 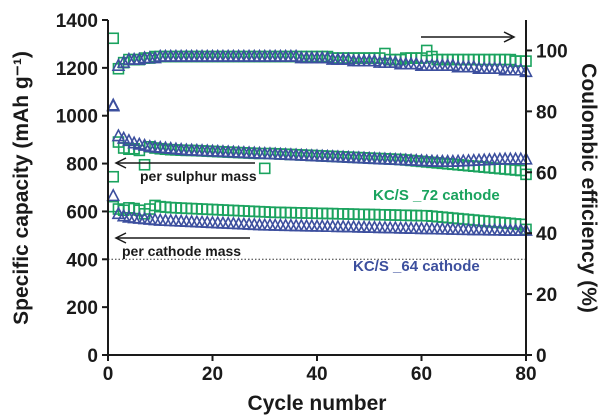 What do you see at coordinates (182, 238) in the screenshot?
I see `annotation-cathode-arrow` at bounding box center [182, 238].